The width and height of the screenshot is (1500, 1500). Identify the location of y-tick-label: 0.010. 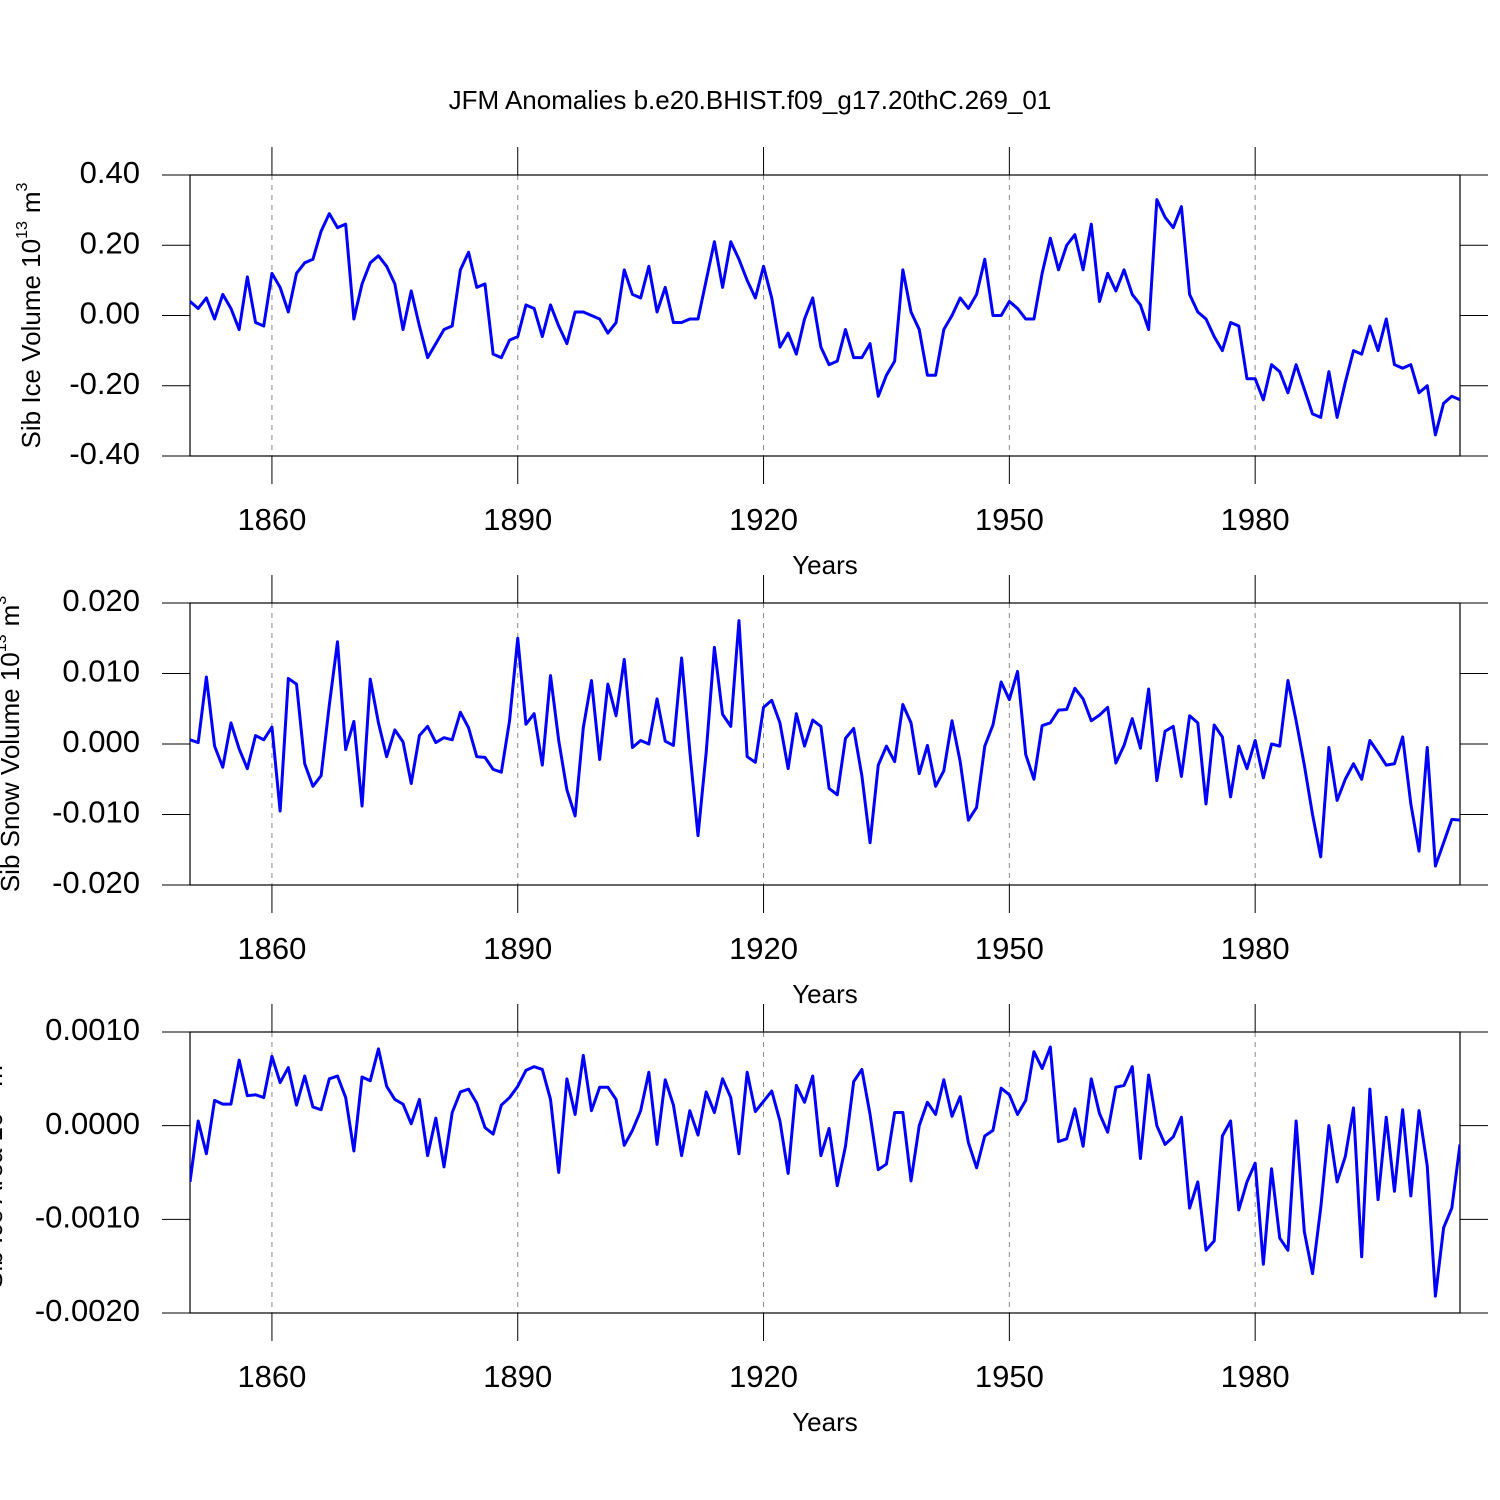
(101, 671).